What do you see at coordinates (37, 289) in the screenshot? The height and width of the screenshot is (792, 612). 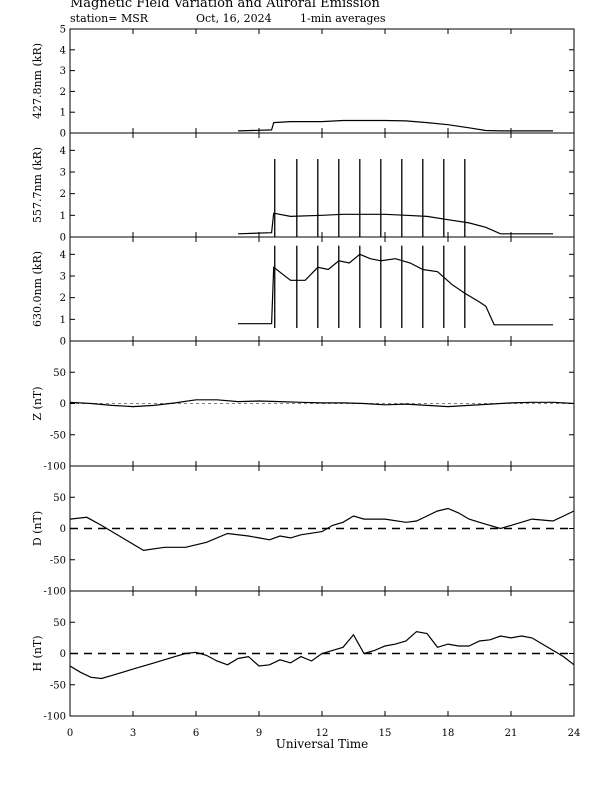 I see `y-axis-label: 630.0nm (kR)` at bounding box center [37, 289].